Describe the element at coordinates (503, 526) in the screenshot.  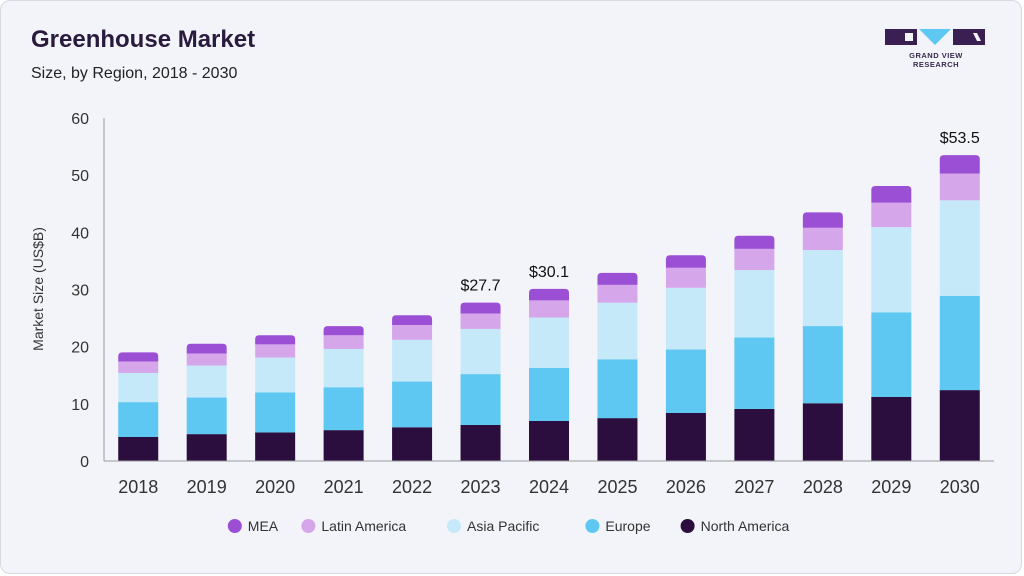
I see `legend-label: Asia Pacific` at that location.